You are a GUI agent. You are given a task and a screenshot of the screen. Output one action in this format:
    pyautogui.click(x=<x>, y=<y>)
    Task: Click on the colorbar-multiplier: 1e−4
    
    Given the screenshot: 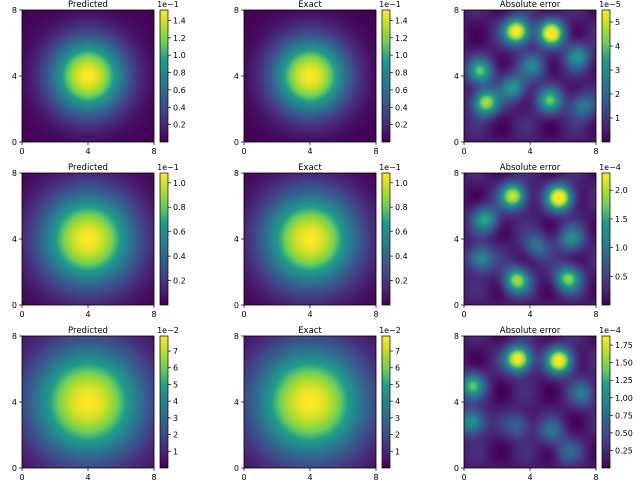 What is the action you would take?
    pyautogui.click(x=610, y=167)
    